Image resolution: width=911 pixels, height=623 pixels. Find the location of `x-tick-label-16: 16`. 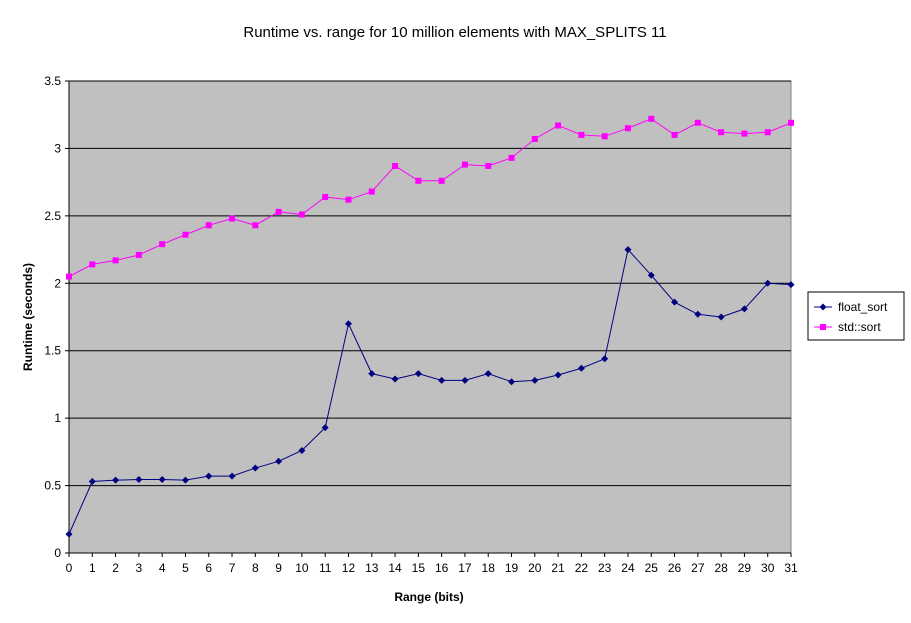

x-tick-label-16: 16 is located at coordinates (442, 568).